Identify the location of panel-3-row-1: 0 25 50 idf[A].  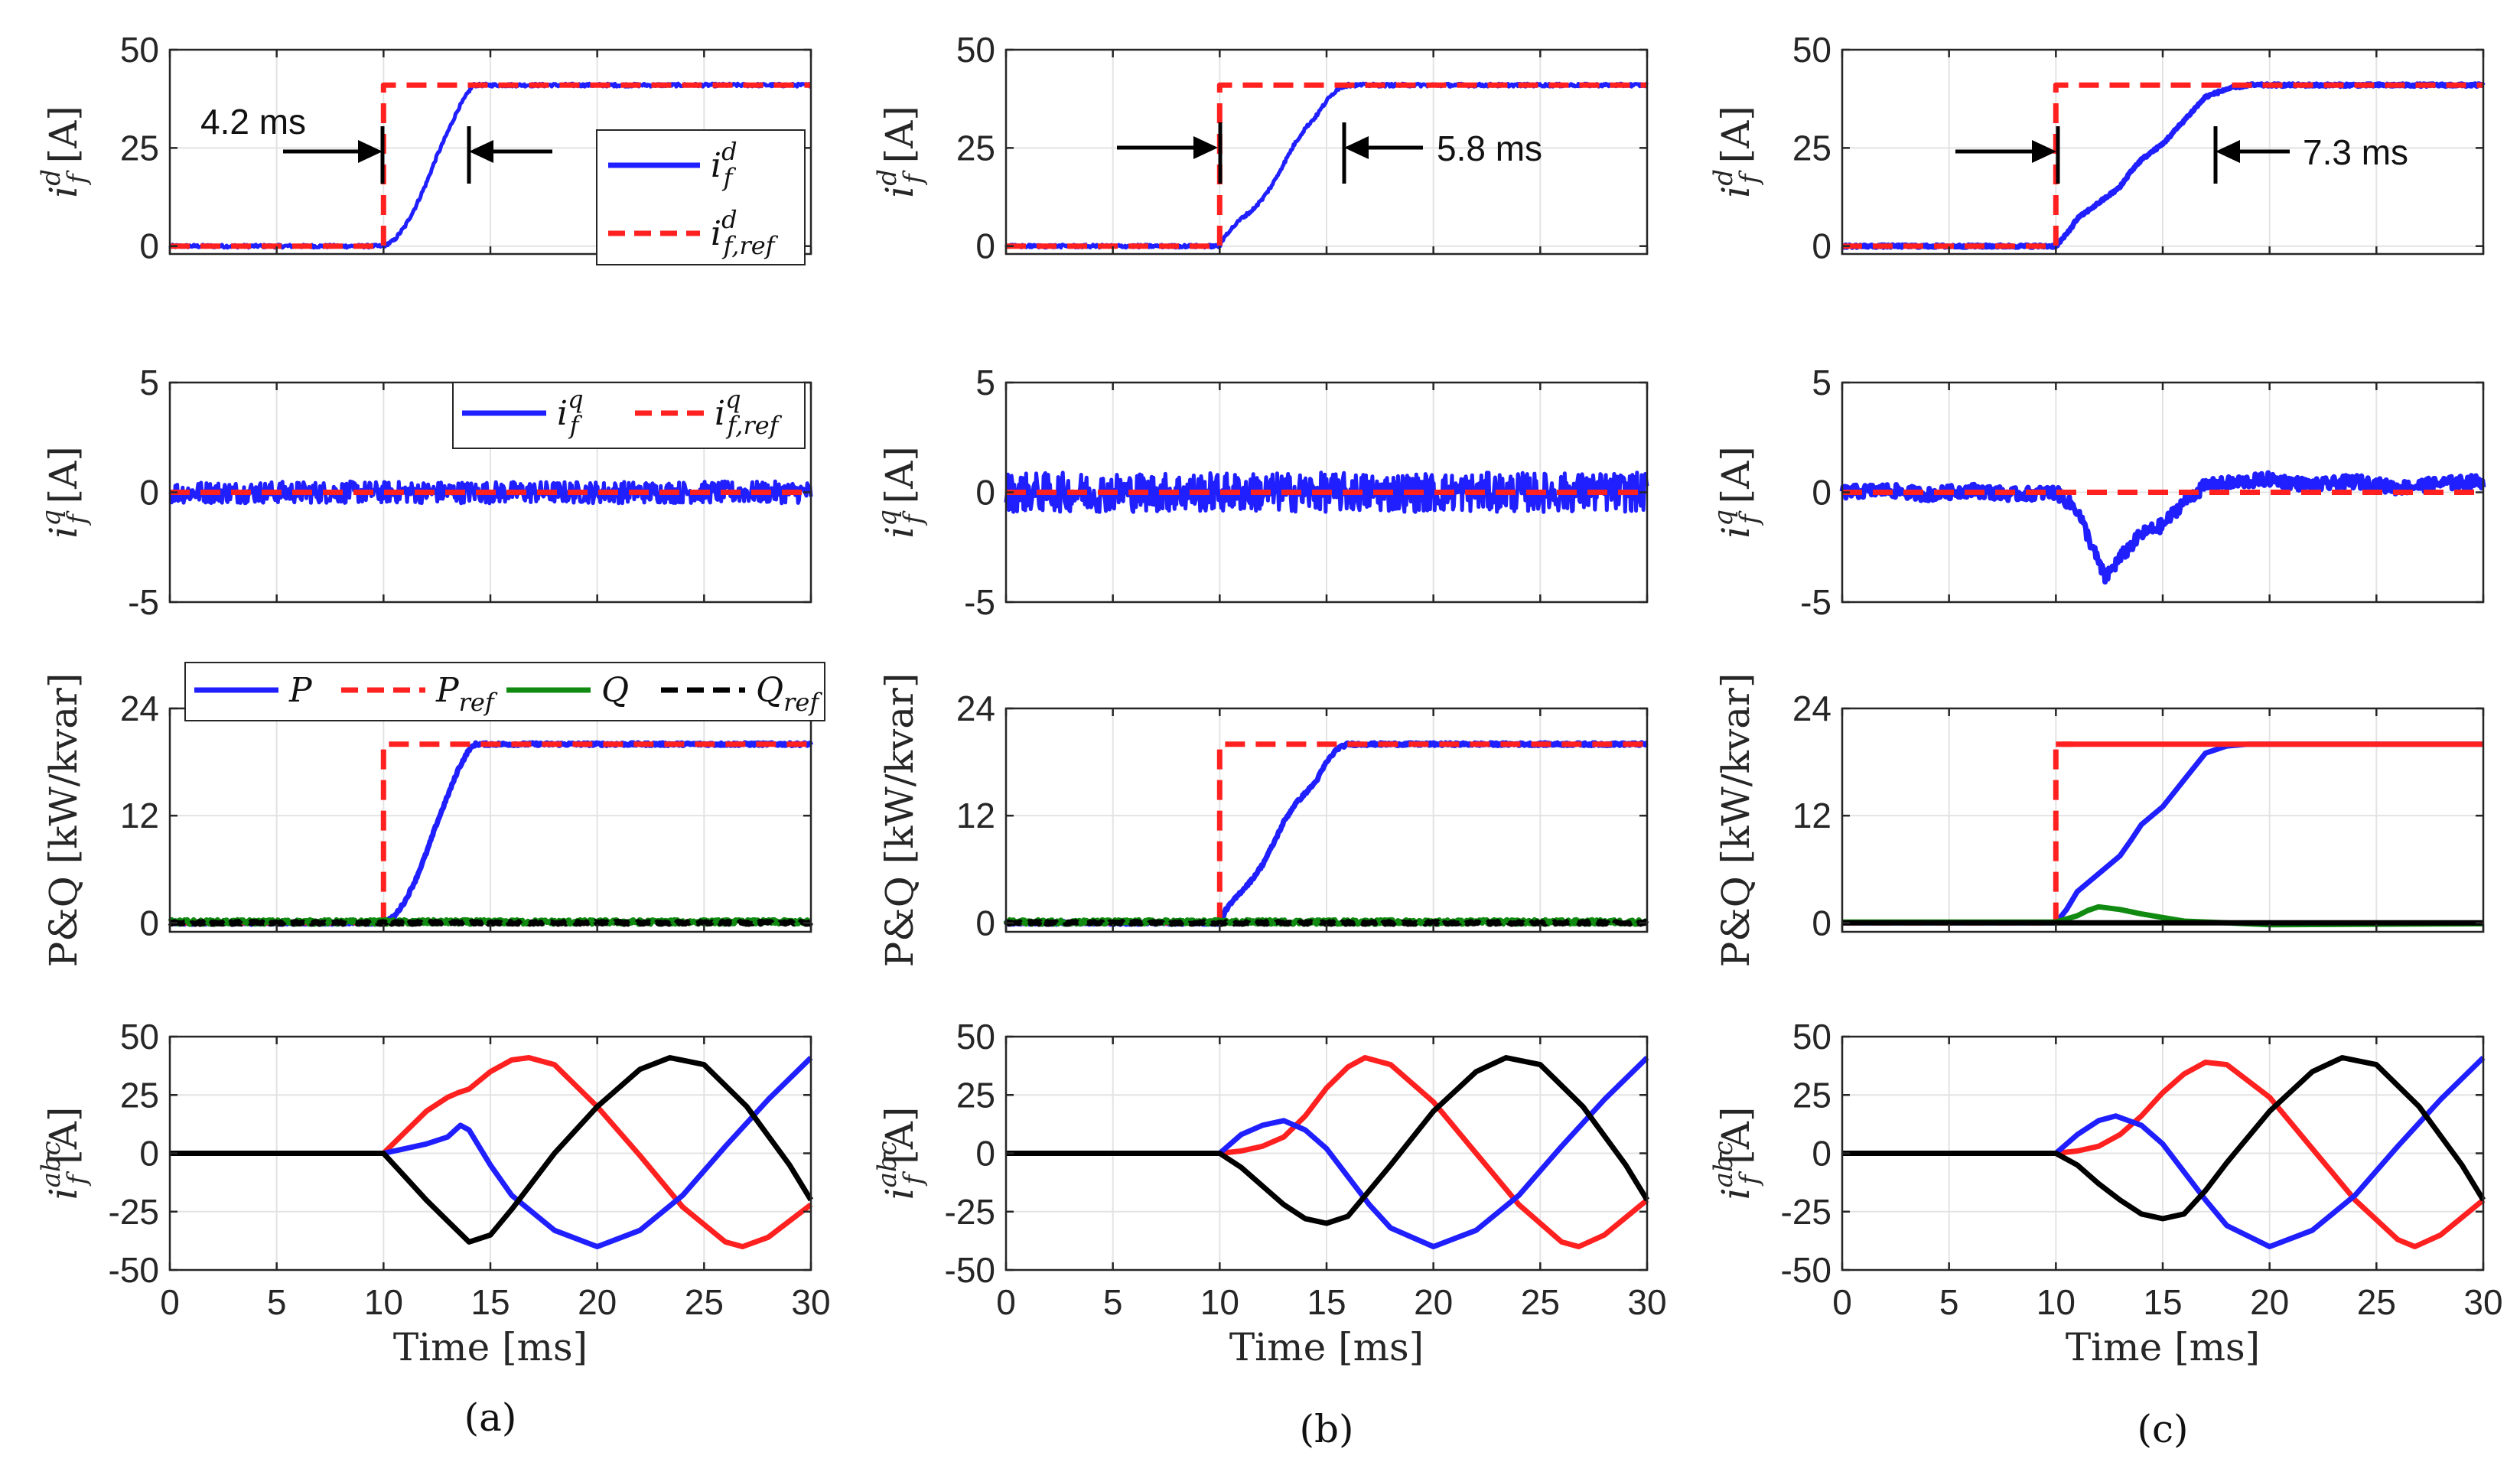
(2097, 148).